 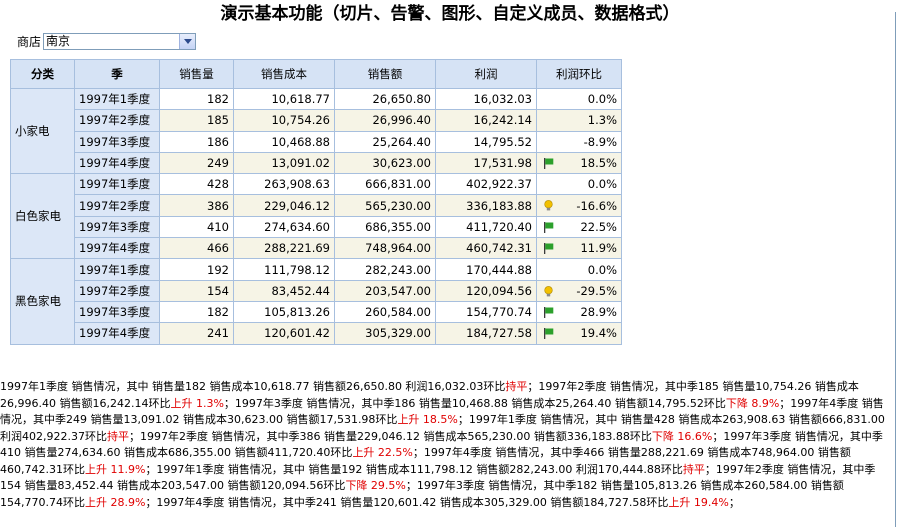 I want to click on ratio-cell-value: -29.5%, so click(x=596, y=290).